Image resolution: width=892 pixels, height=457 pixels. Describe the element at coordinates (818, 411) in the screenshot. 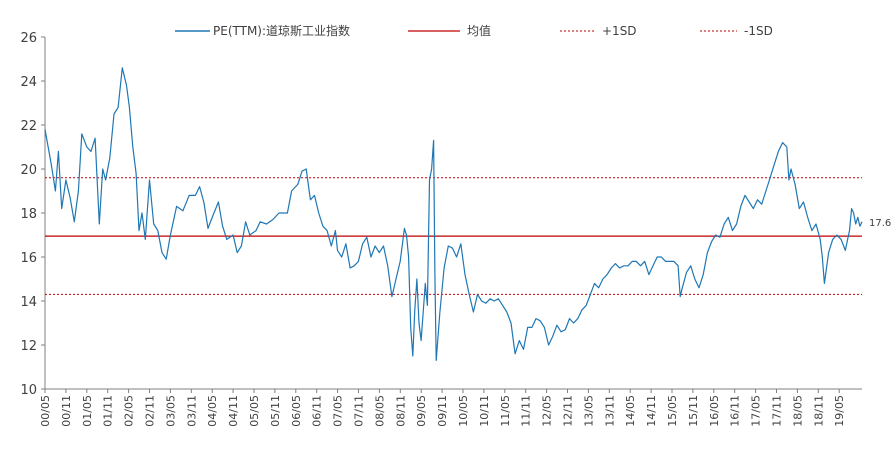

I see `x-tick-label: 18/11` at that location.